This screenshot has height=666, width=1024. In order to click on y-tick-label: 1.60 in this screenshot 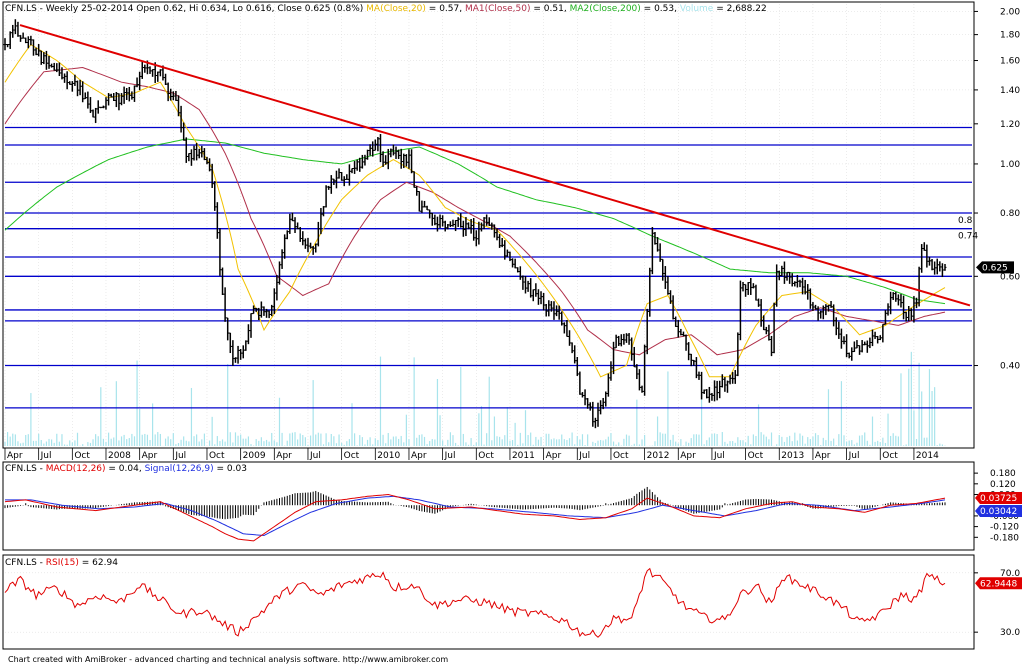, I will do `click(1010, 62)`.